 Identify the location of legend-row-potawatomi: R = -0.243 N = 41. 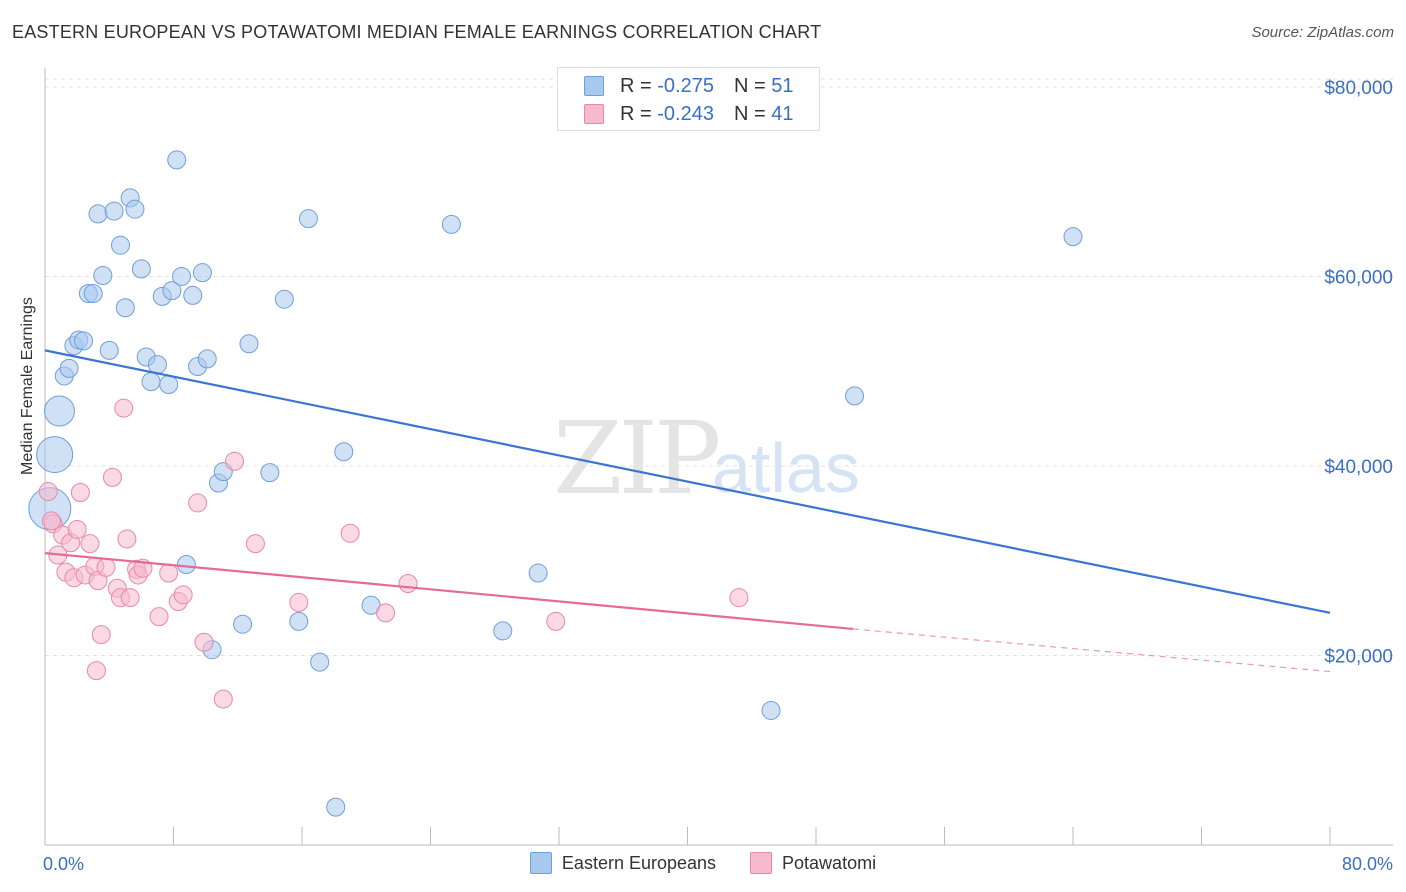
(675, 114).